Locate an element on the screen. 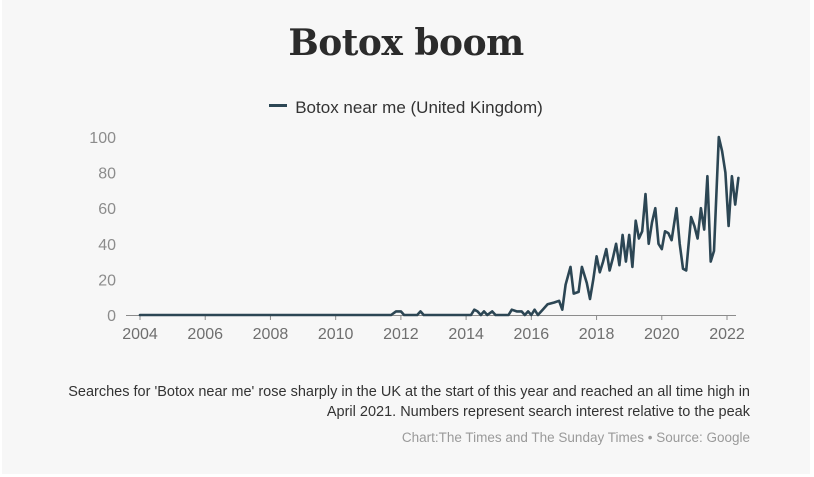 The height and width of the screenshot is (477, 814). x-tick-label: 2008 is located at coordinates (271, 334).